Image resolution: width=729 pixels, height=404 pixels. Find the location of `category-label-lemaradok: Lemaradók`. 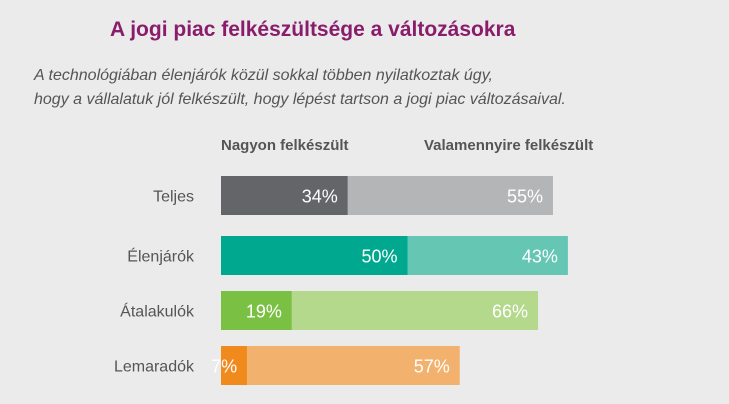

category-label-lemaradok: Lemaradók is located at coordinates (154, 367).